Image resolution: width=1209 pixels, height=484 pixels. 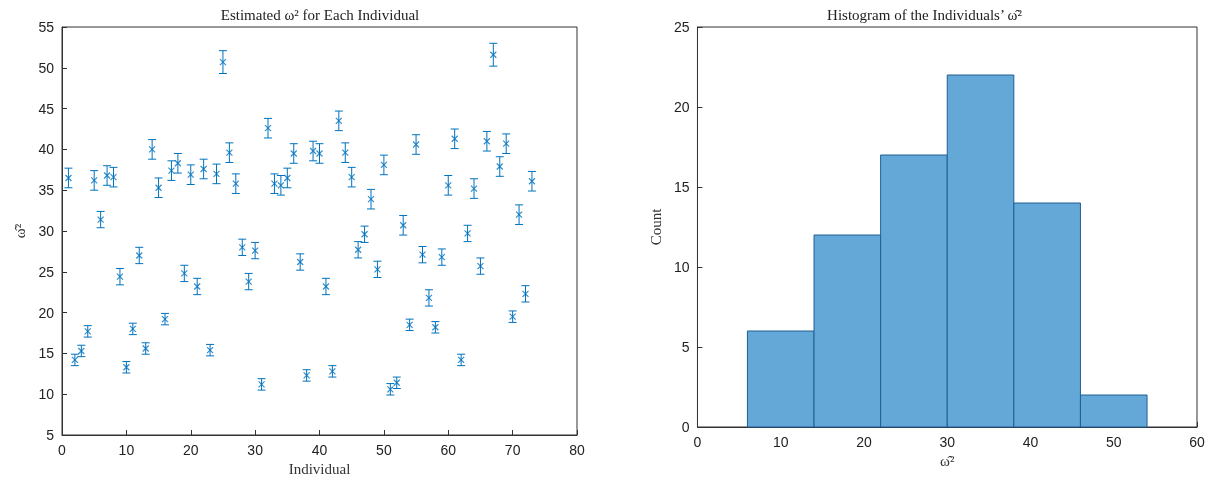 What do you see at coordinates (46, 190) in the screenshot?
I see `y-tick-label: 35` at bounding box center [46, 190].